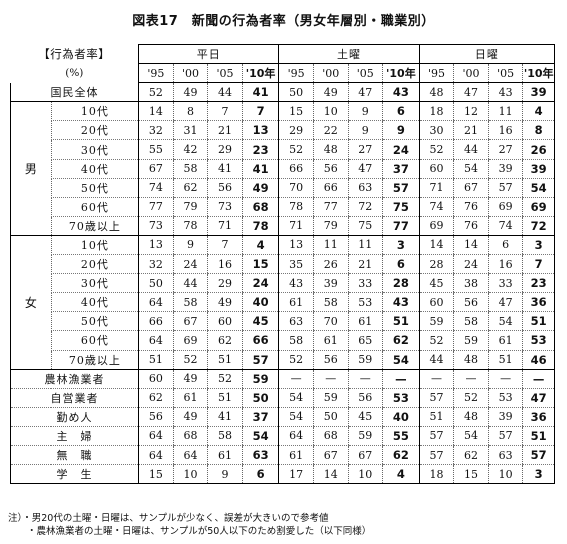  What do you see at coordinates (401, 207) in the screenshot?
I see `value-cell: 75` at bounding box center [401, 207].